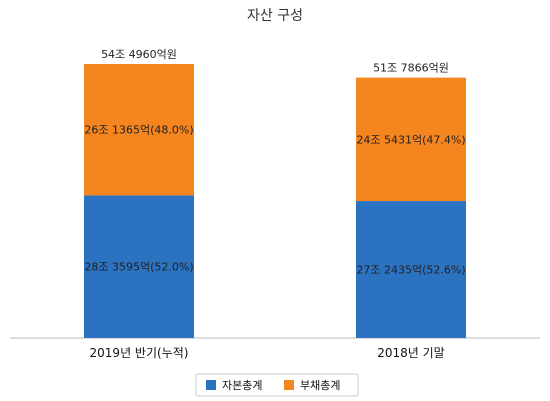 The height and width of the screenshot is (401, 550). Describe the element at coordinates (410, 353) in the screenshot. I see `category-label-1: 2018년 기말` at that location.